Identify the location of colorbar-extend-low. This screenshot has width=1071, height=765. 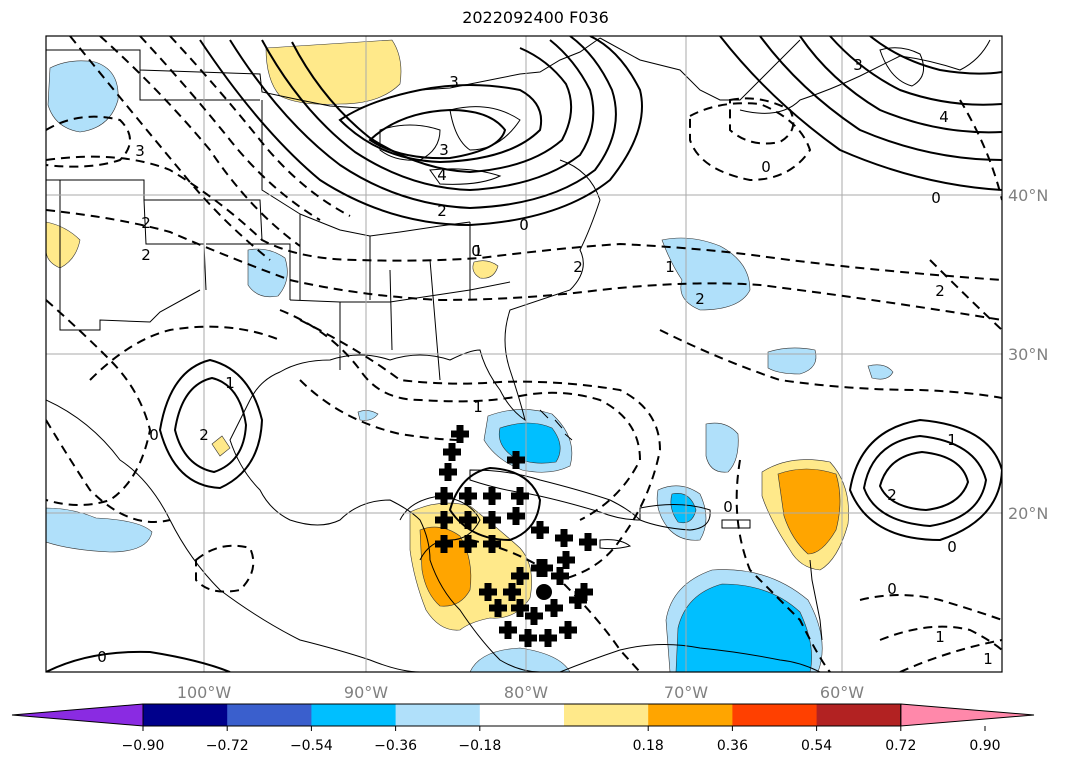
(77, 715).